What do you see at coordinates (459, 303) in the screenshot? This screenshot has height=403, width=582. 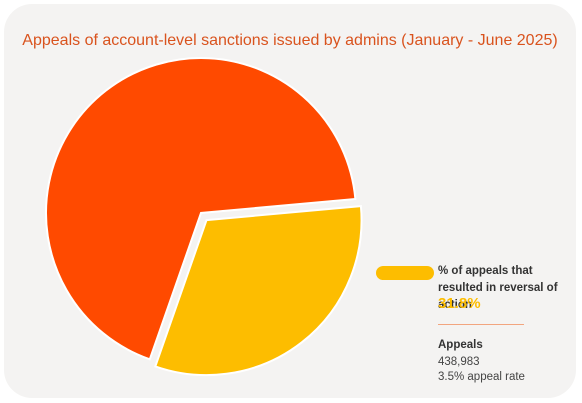 I see `legend-value: 31.8%` at bounding box center [459, 303].